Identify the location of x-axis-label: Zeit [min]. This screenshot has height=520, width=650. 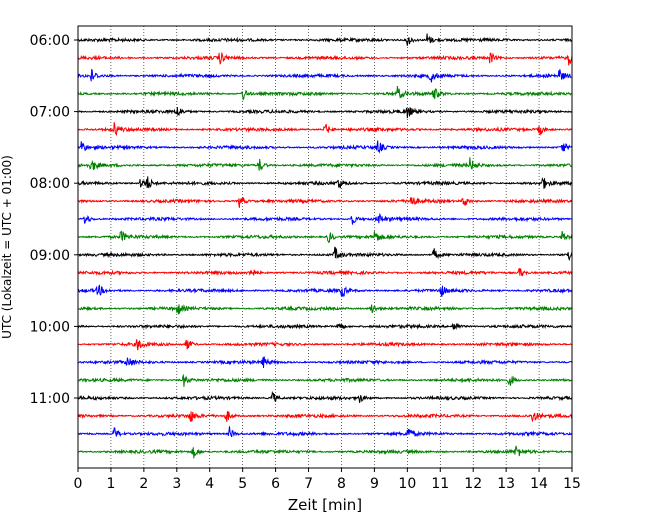
(325, 505).